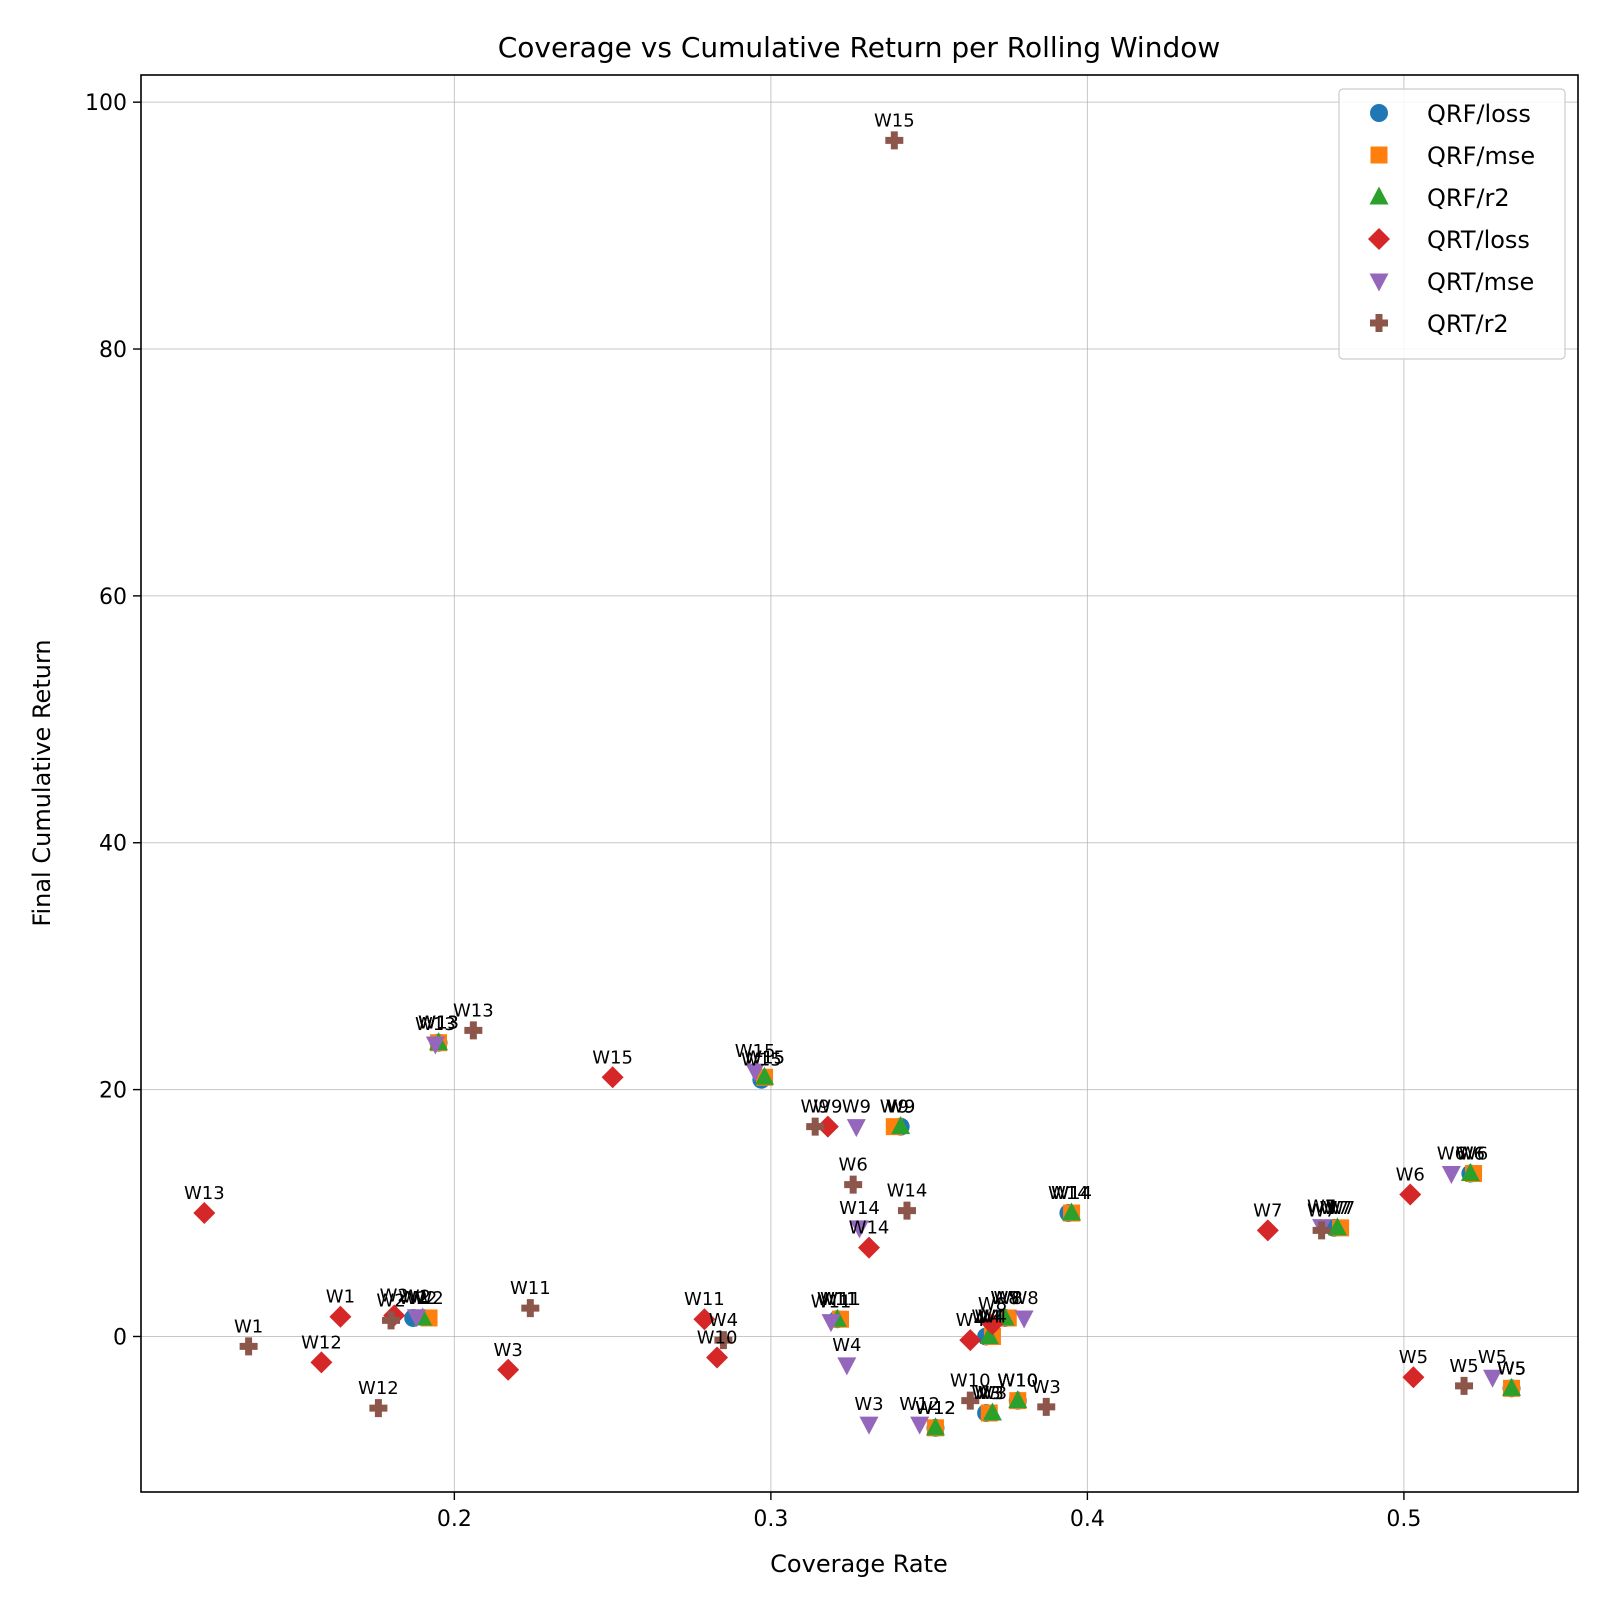 Image resolution: width=1600 pixels, height=1600 pixels. I want to click on y-tick-label: 80, so click(113, 350).